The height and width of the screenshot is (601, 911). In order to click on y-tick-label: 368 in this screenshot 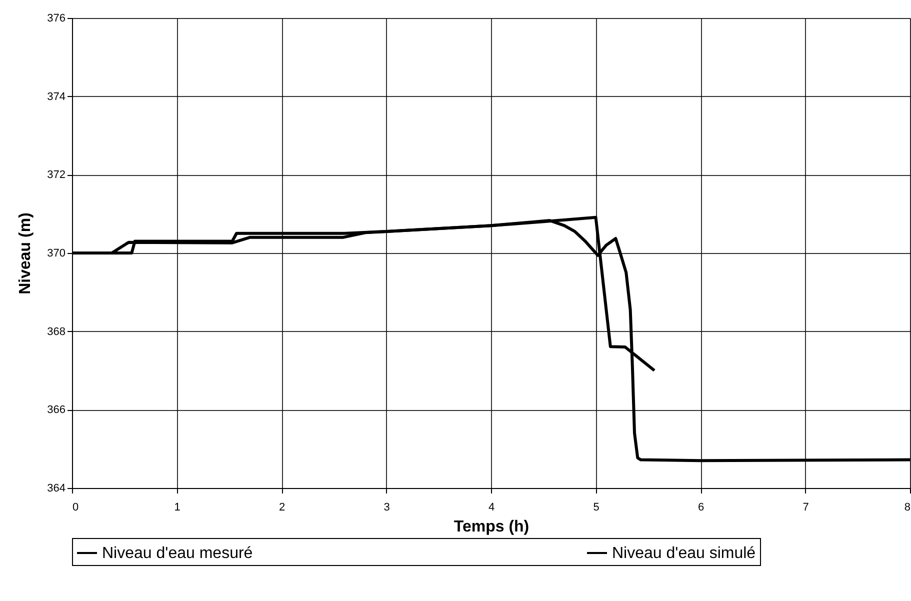, I will do `click(56, 332)`.